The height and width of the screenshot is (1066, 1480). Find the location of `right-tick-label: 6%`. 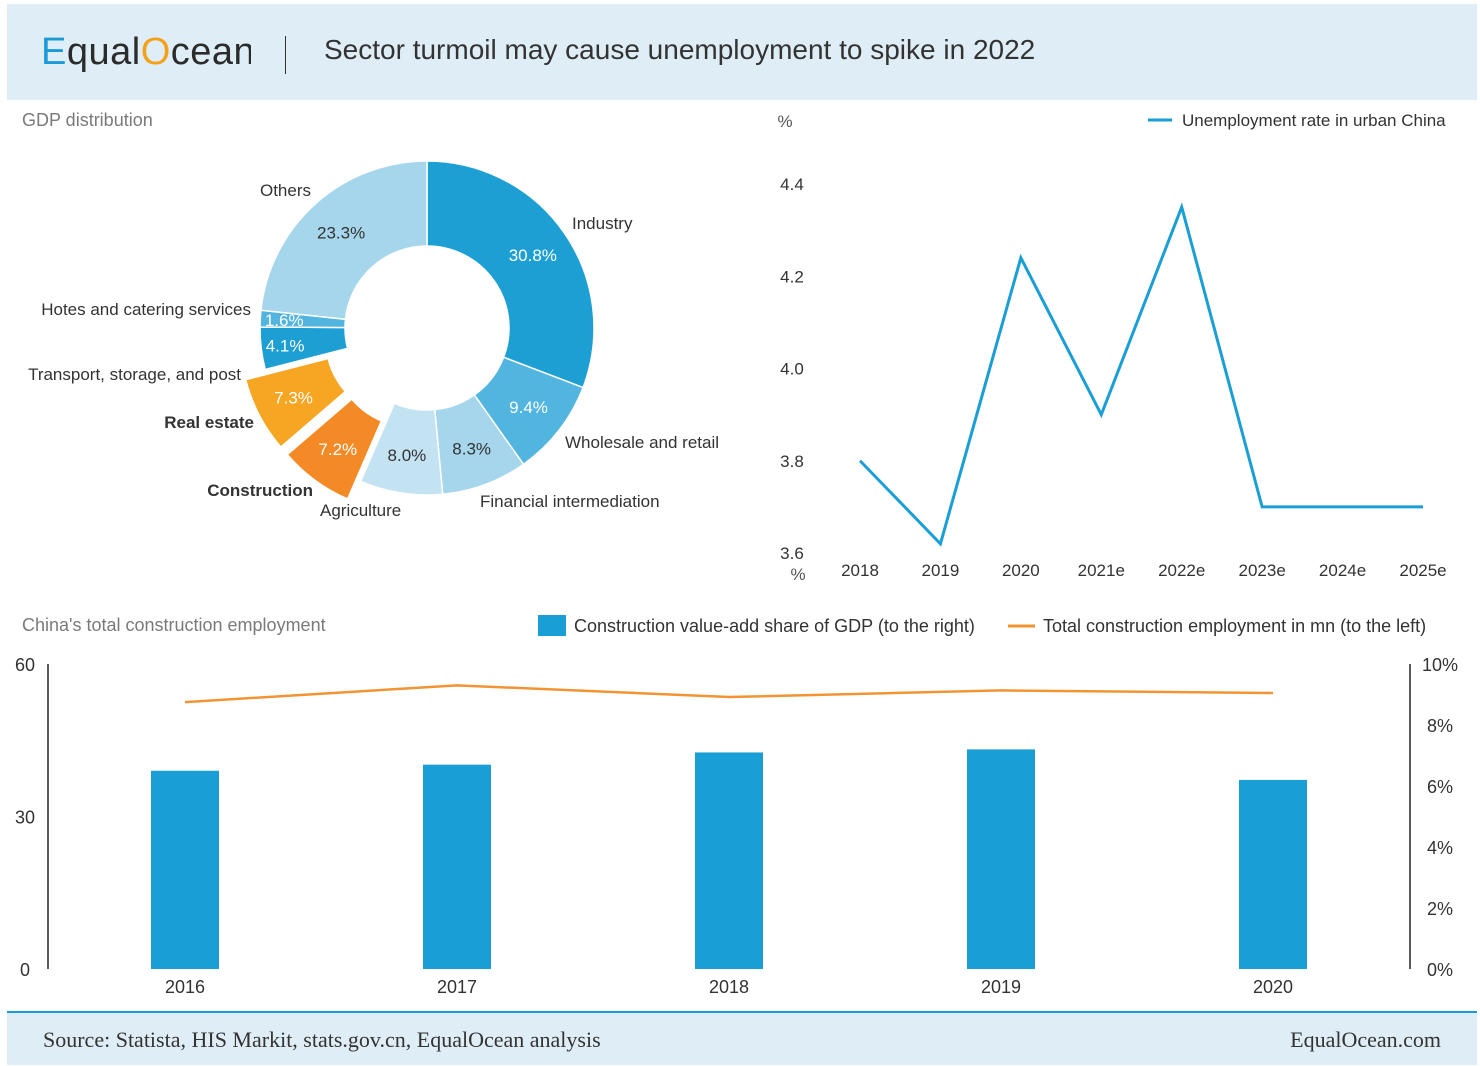

right-tick-label: 6% is located at coordinates (1440, 787).